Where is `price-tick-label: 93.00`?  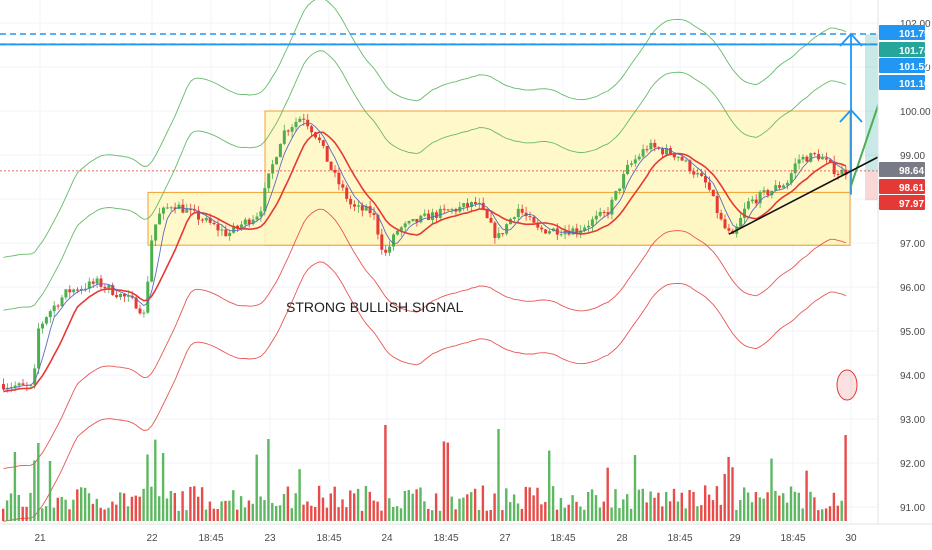
price-tick-label: 93.00 is located at coordinates (912, 420).